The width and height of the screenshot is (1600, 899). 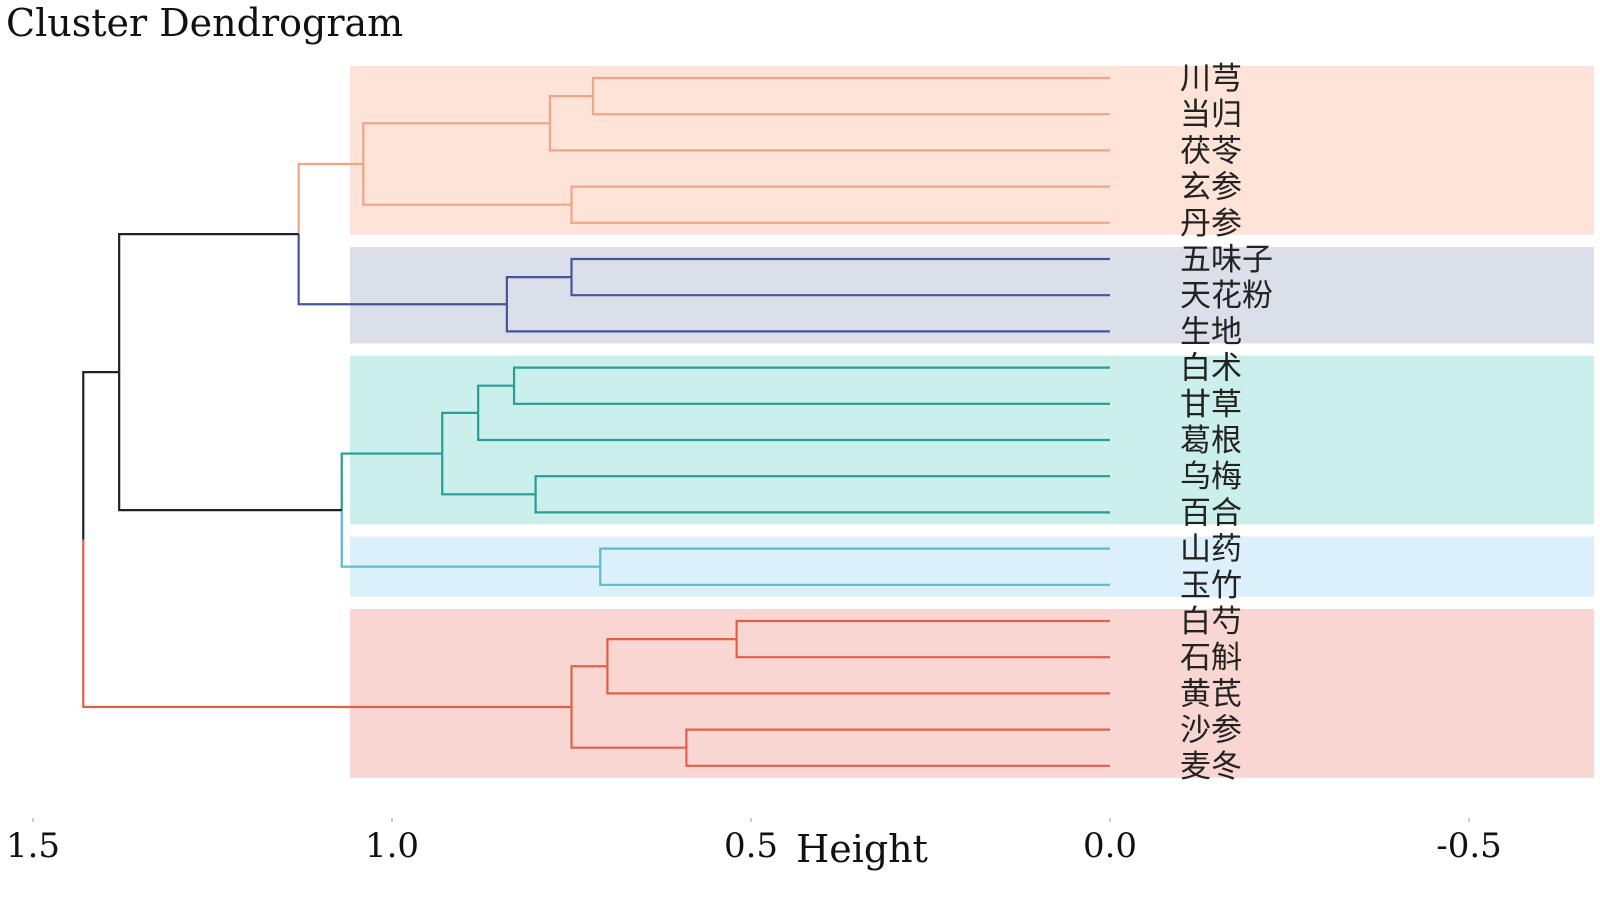 I want to click on n14-right-branch, so click(x=230, y=442).